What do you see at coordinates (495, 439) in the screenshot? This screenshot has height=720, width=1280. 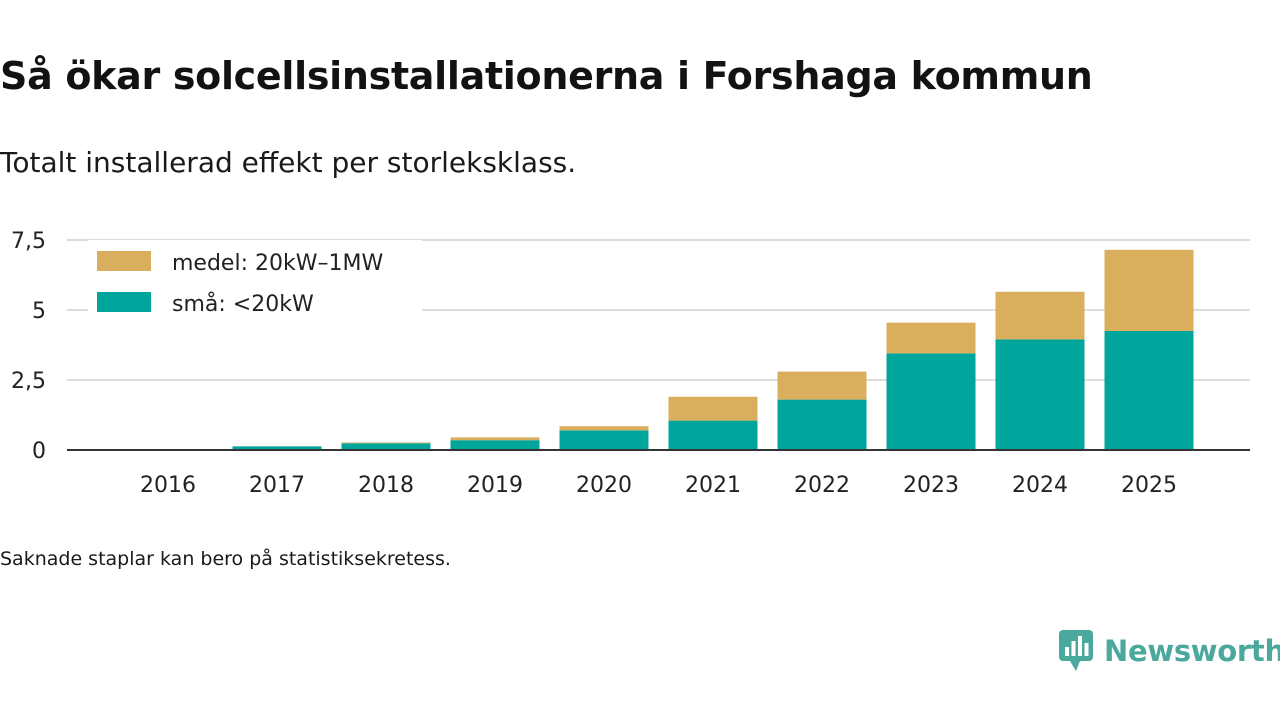 I see `bar-segment-medel-2019` at bounding box center [495, 439].